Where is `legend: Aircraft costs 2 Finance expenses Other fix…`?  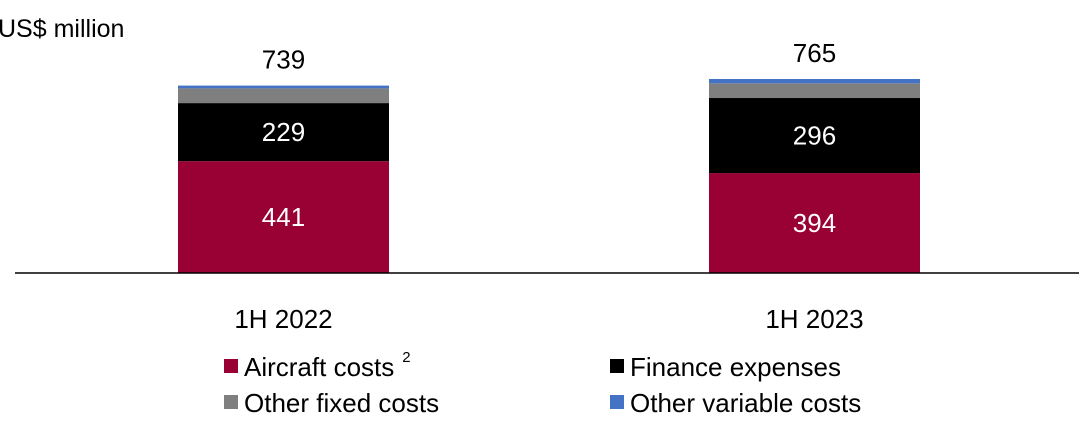 legend: Aircraft costs 2 Finance expenses Other fix… is located at coordinates (542, 383).